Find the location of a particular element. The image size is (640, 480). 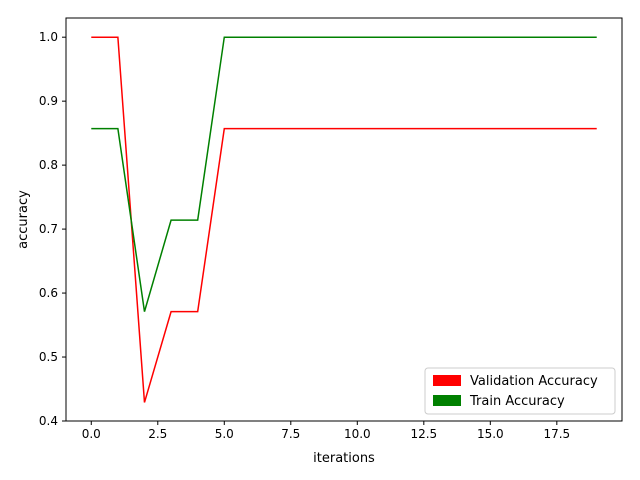

y-tick-label: 0.4 is located at coordinates (48, 421).